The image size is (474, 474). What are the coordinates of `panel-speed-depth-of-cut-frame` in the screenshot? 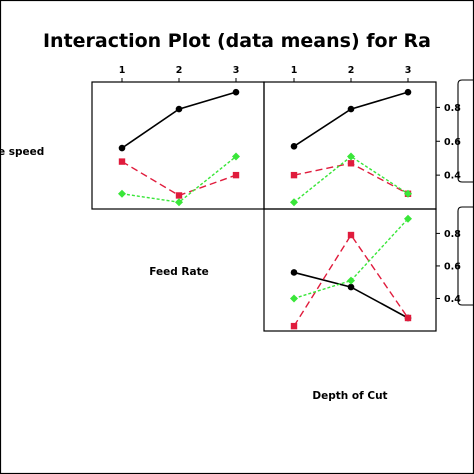 It's located at (350, 145).